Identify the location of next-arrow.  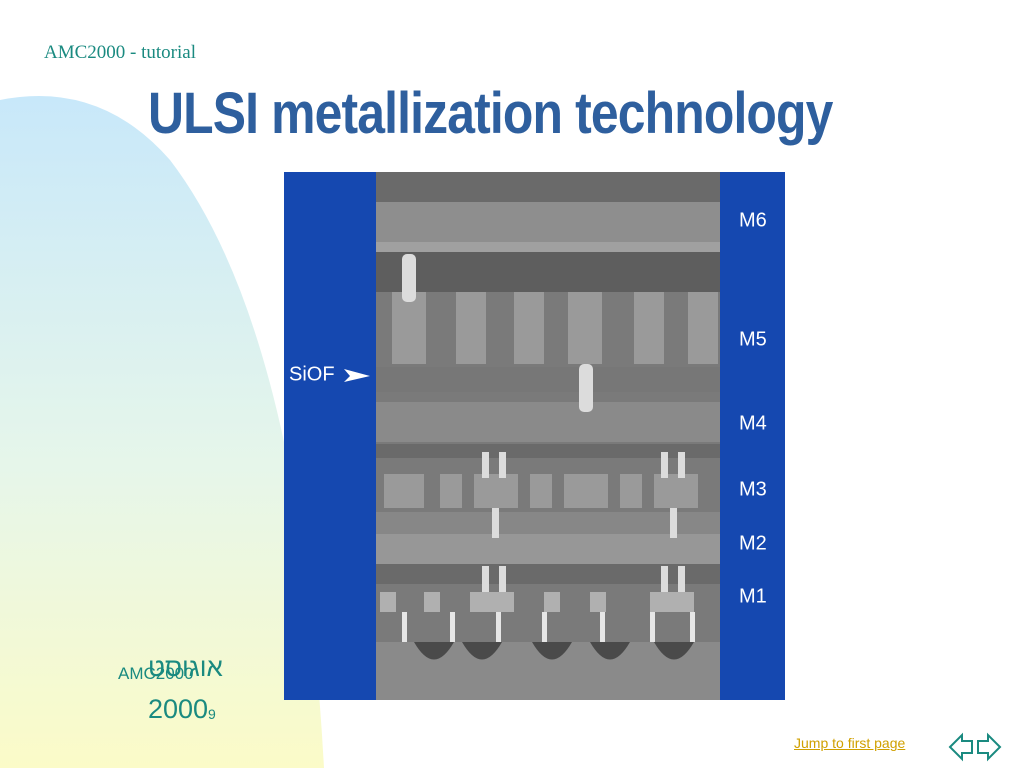
(989, 747).